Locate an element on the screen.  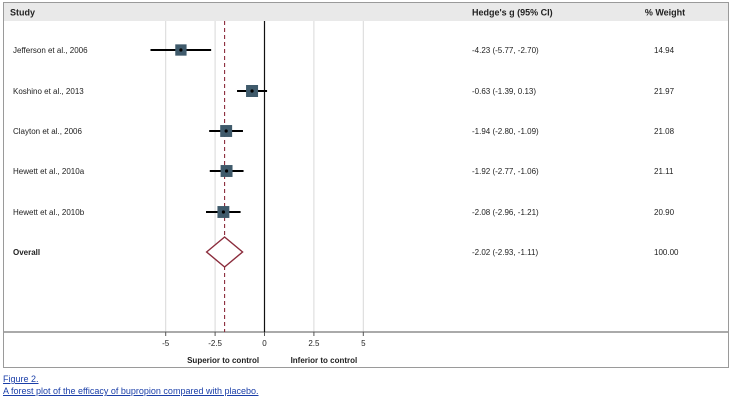
study-name: Hewett et al., 2010b is located at coordinates (49, 212).